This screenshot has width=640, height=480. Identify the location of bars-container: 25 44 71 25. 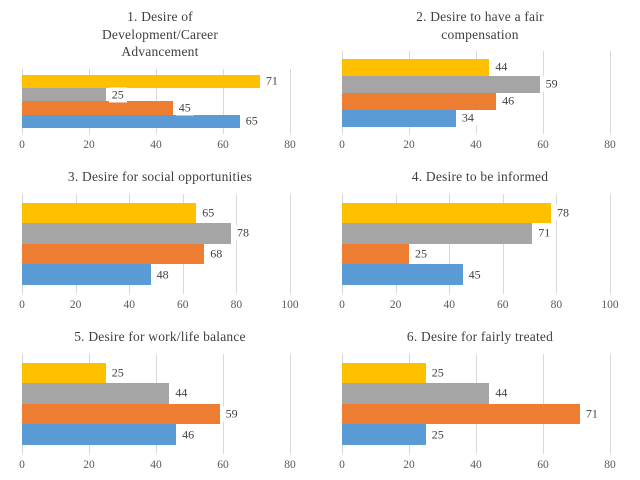
(476, 403).